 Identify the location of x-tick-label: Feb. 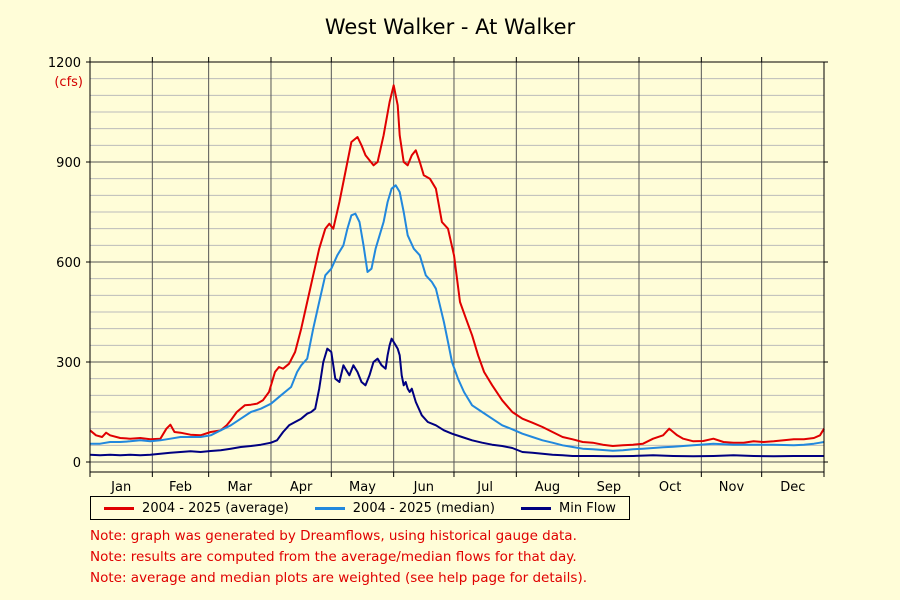
(180, 487).